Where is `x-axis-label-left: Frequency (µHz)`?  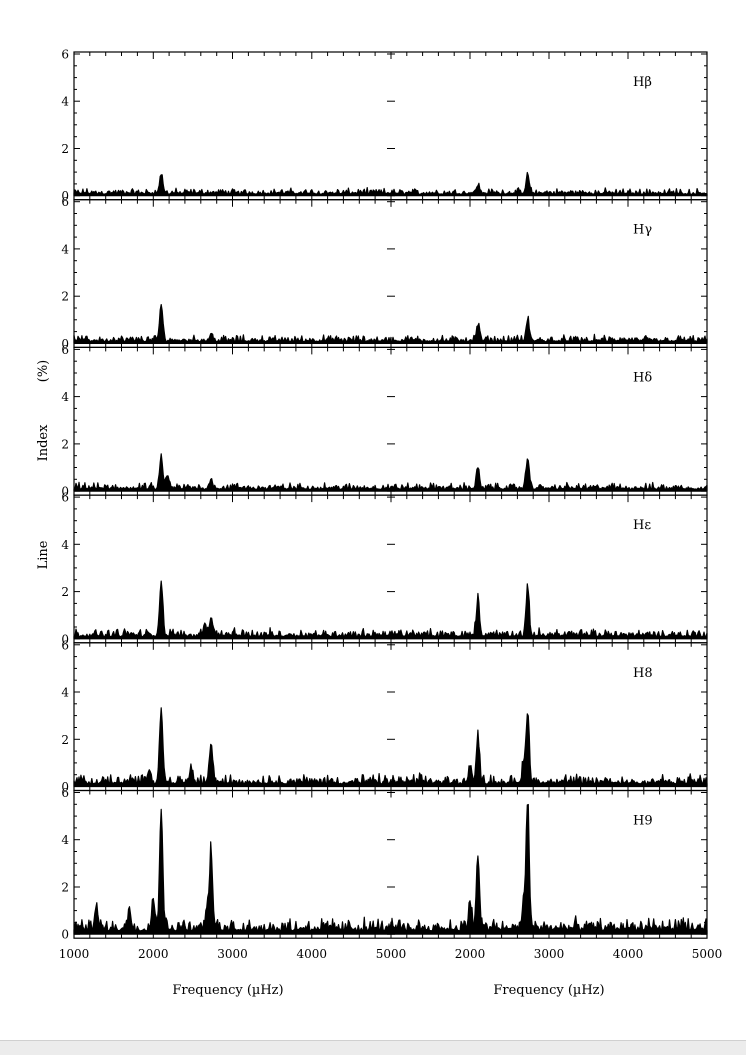 x-axis-label-left: Frequency (µHz) is located at coordinates (227, 990).